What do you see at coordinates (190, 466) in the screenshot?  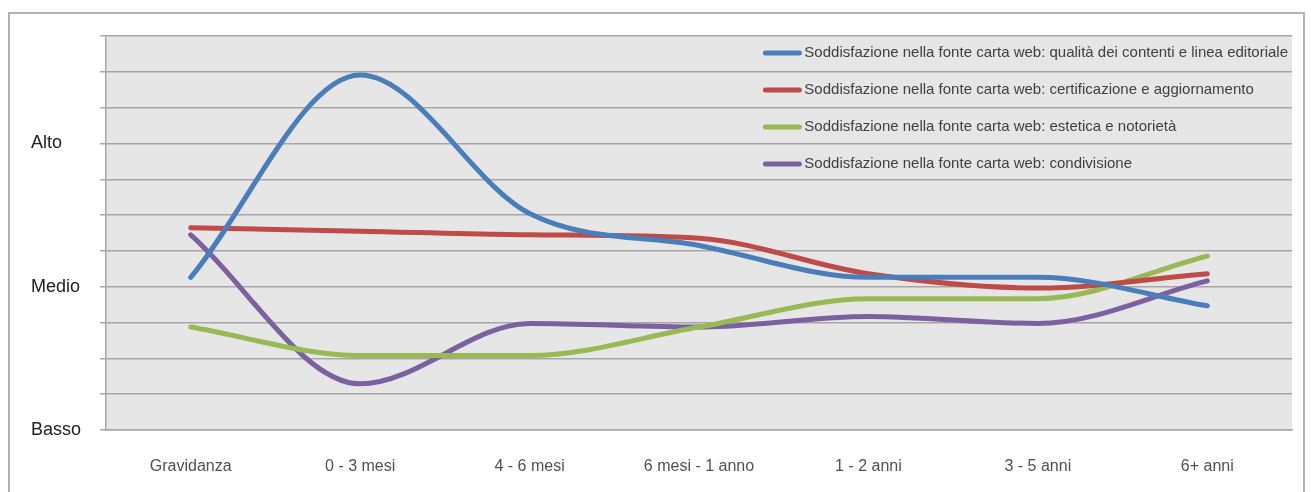 I see `x-tick-label: Gravidanza` at bounding box center [190, 466].